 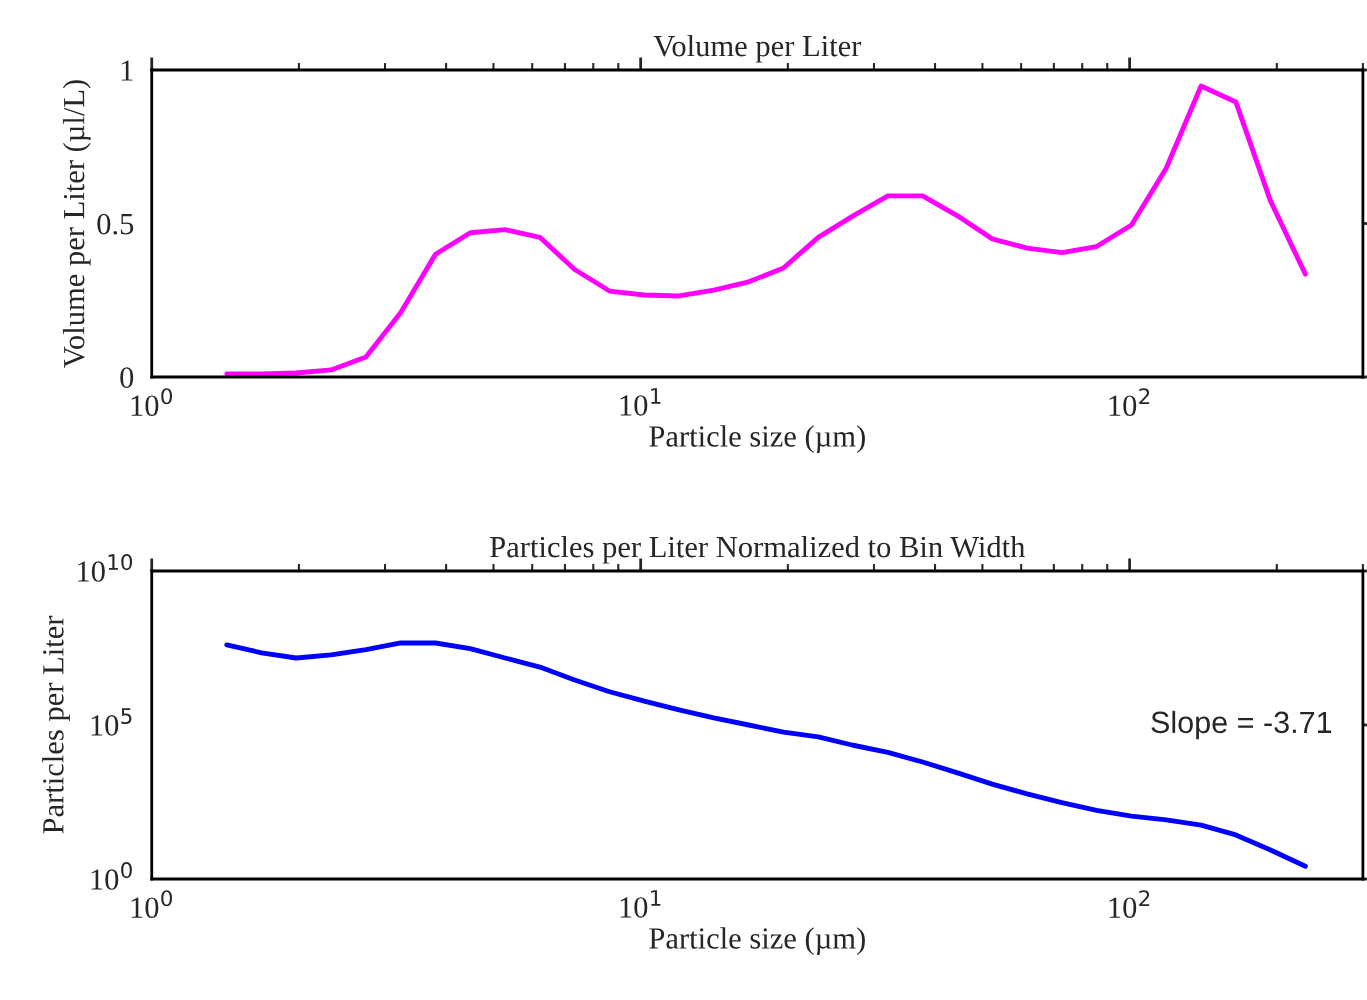 I want to click on y-tick-label: 0, so click(x=127, y=377).